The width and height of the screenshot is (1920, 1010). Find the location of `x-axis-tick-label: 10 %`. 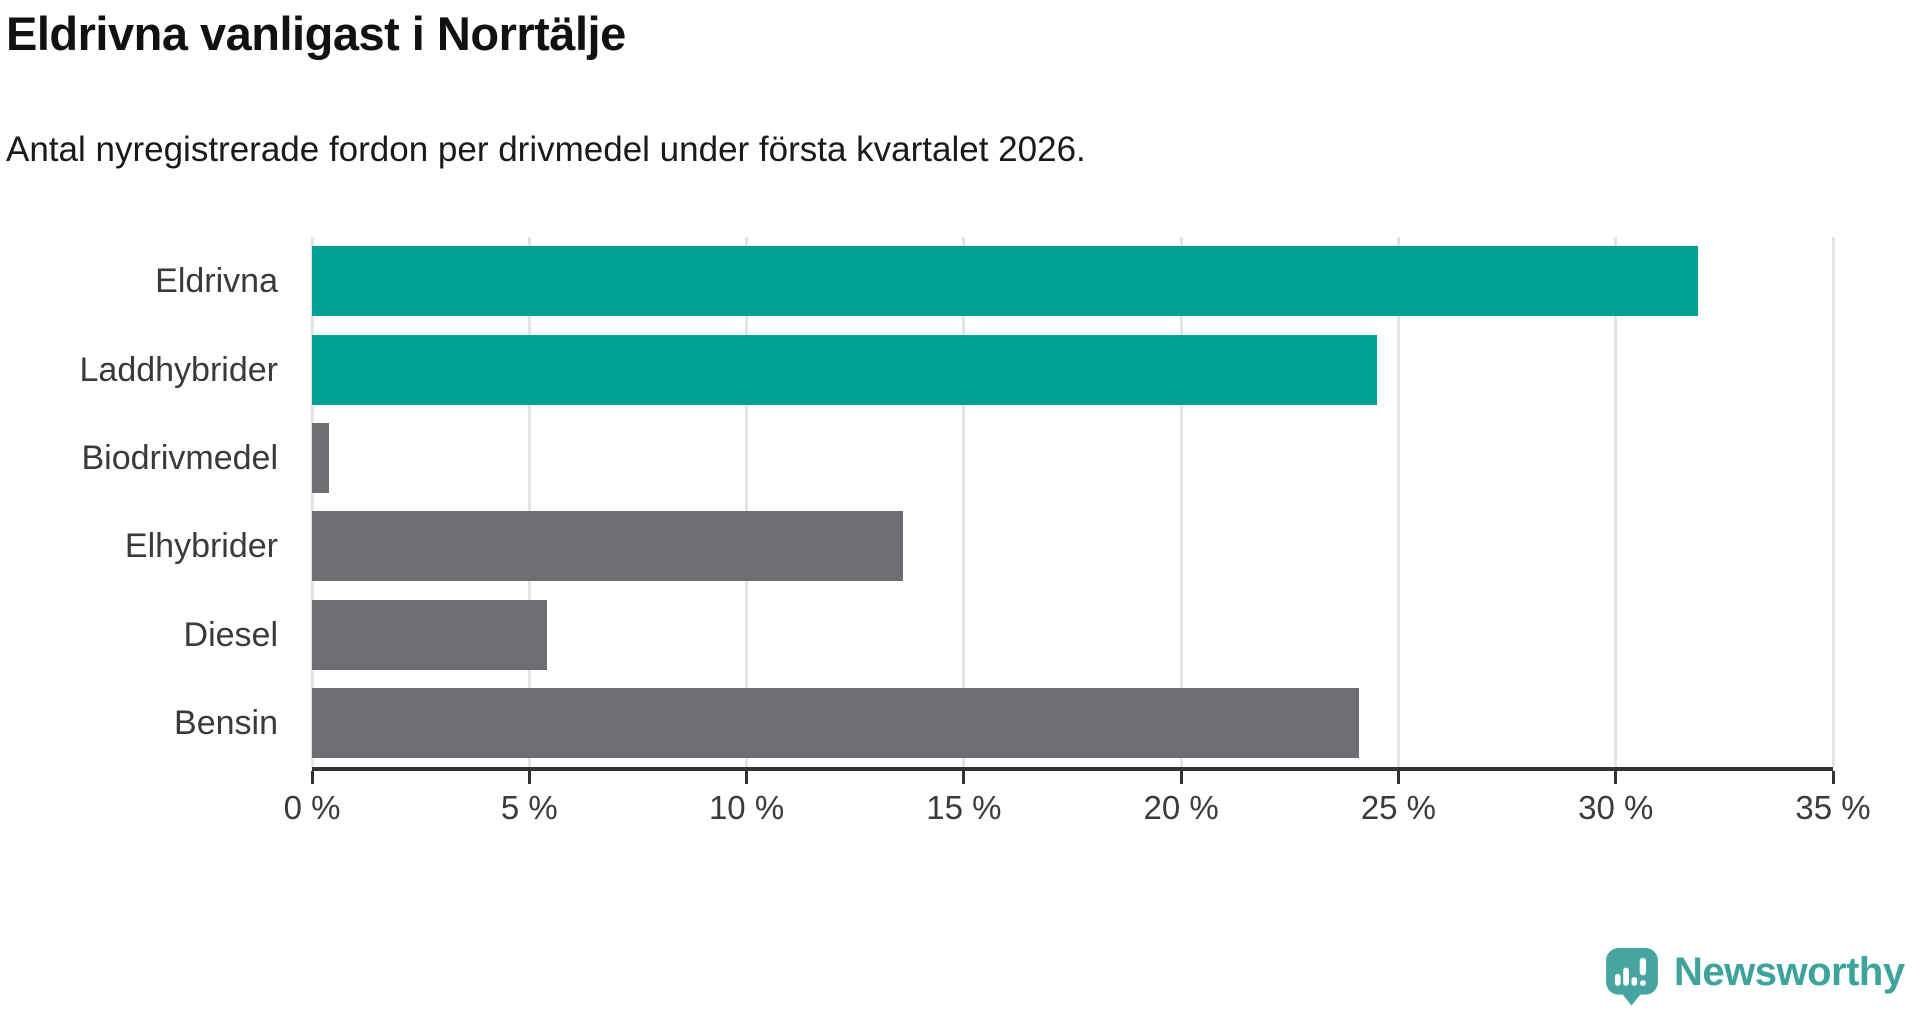

x-axis-tick-label: 10 % is located at coordinates (746, 807).